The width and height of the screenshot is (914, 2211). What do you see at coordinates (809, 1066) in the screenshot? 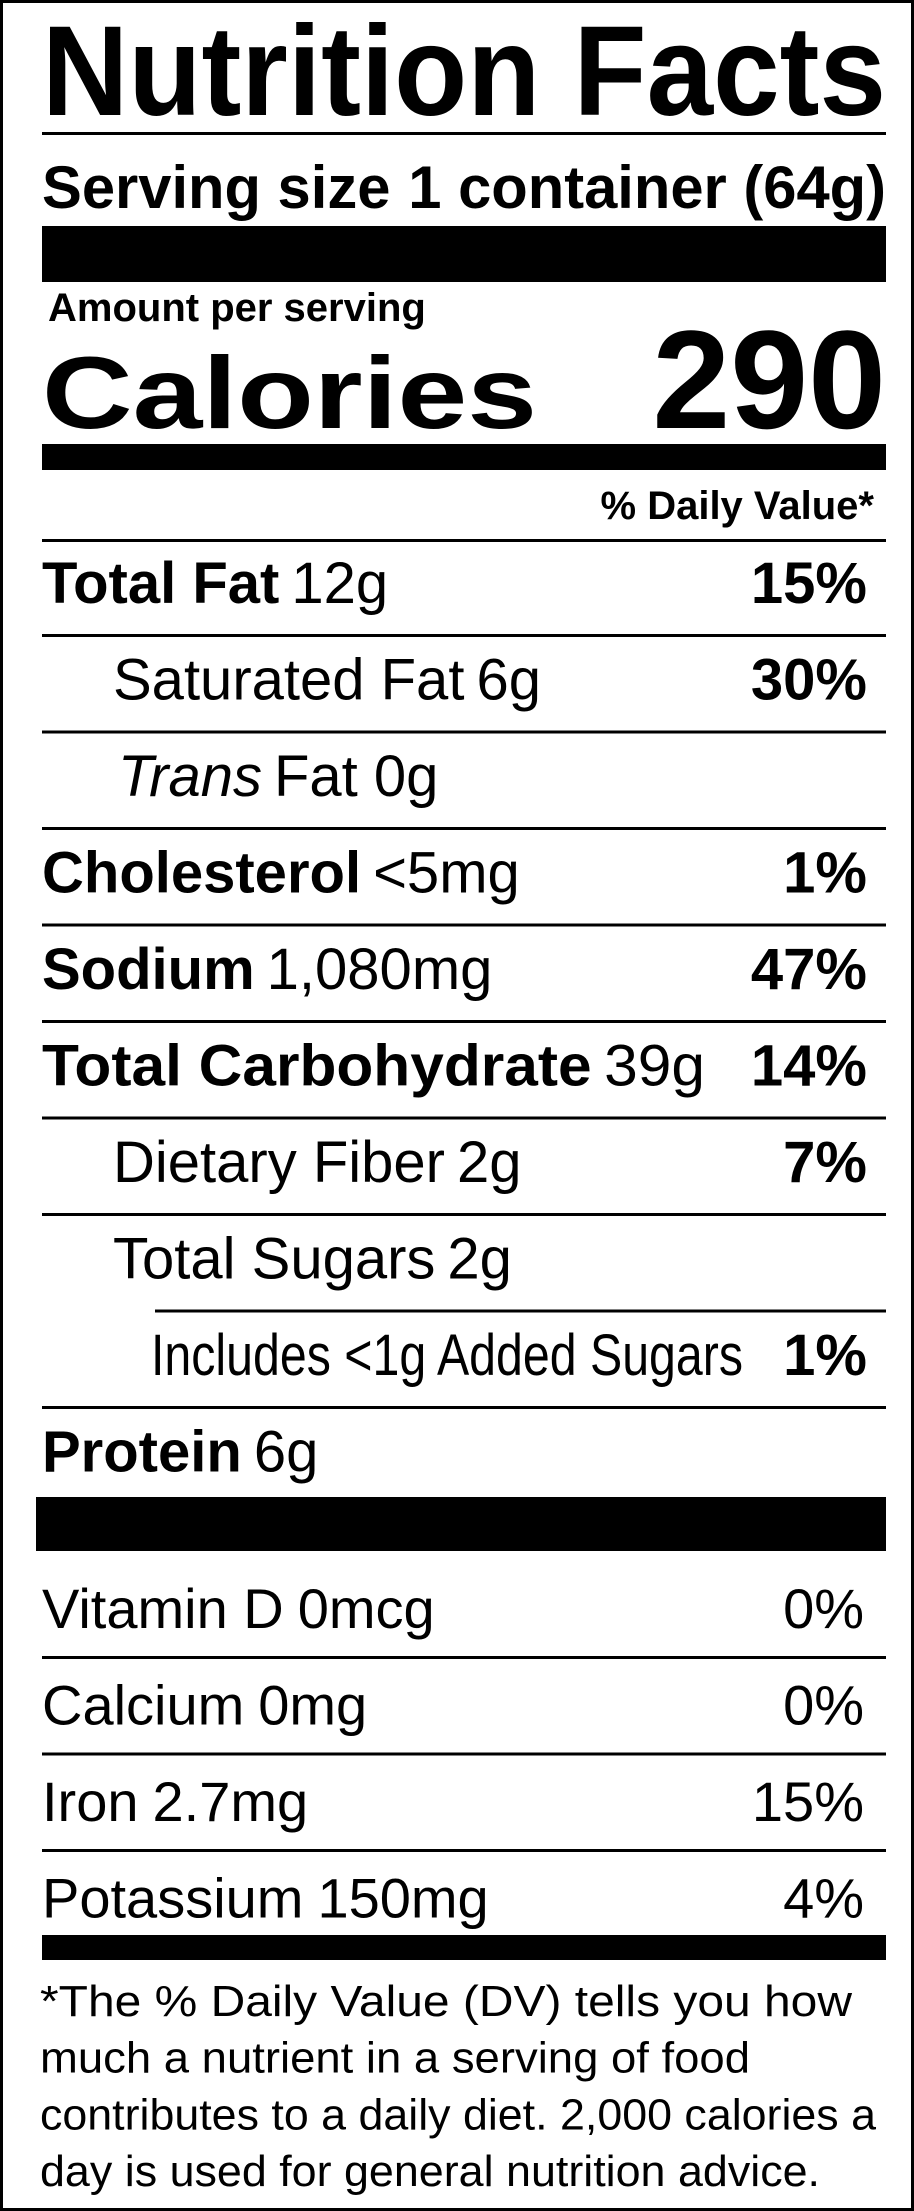
I see `nutrient-dv: 14%` at bounding box center [809, 1066].